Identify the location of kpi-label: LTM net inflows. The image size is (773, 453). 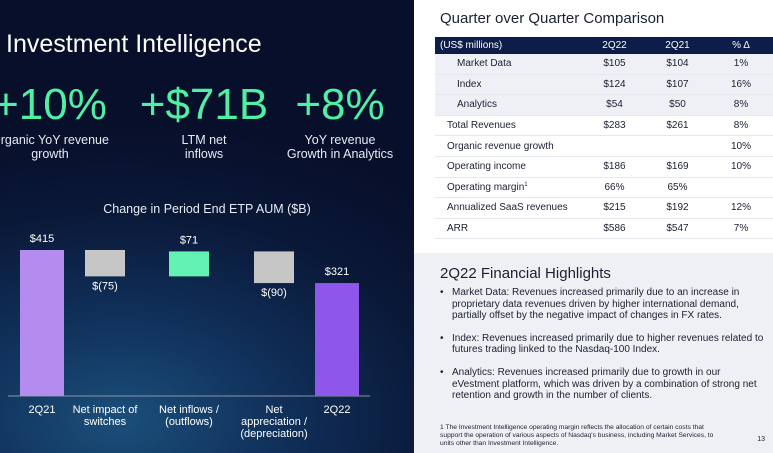
(204, 147).